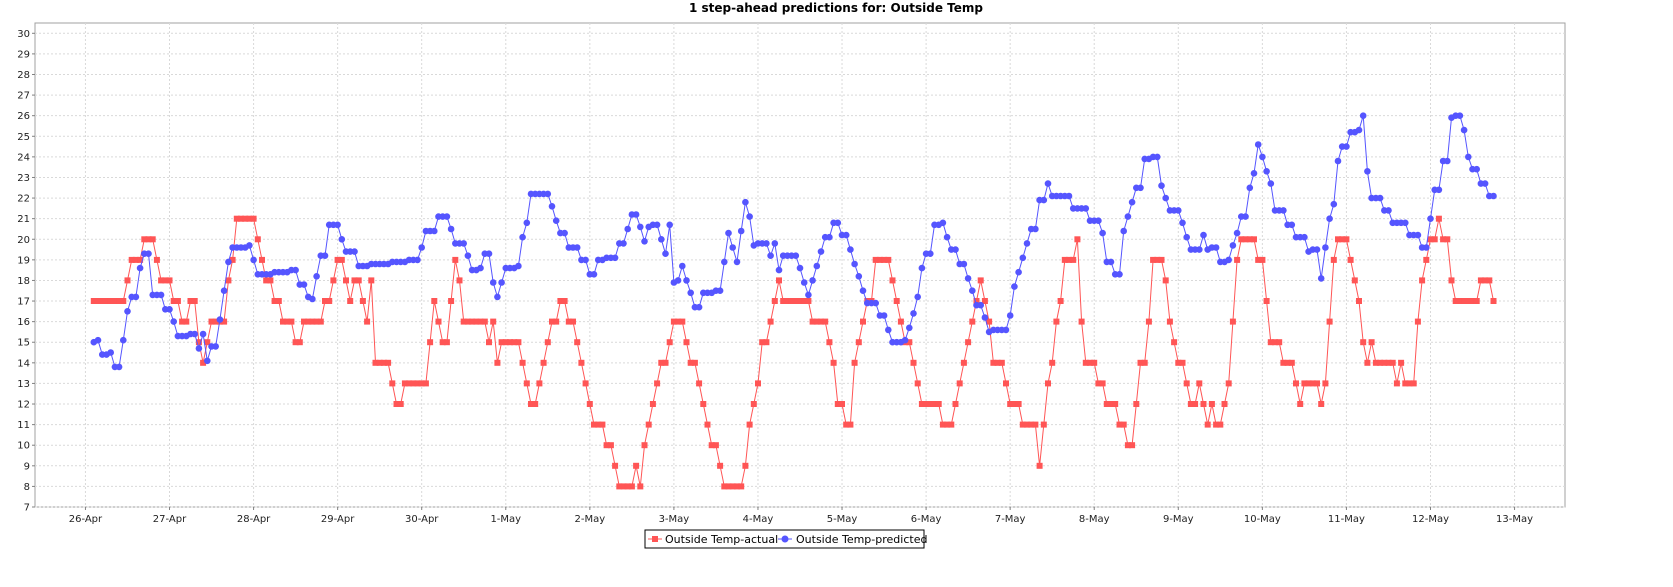 The height and width of the screenshot is (587, 1673). Describe the element at coordinates (1262, 519) in the screenshot. I see `x-tick-label: 10-May` at that location.